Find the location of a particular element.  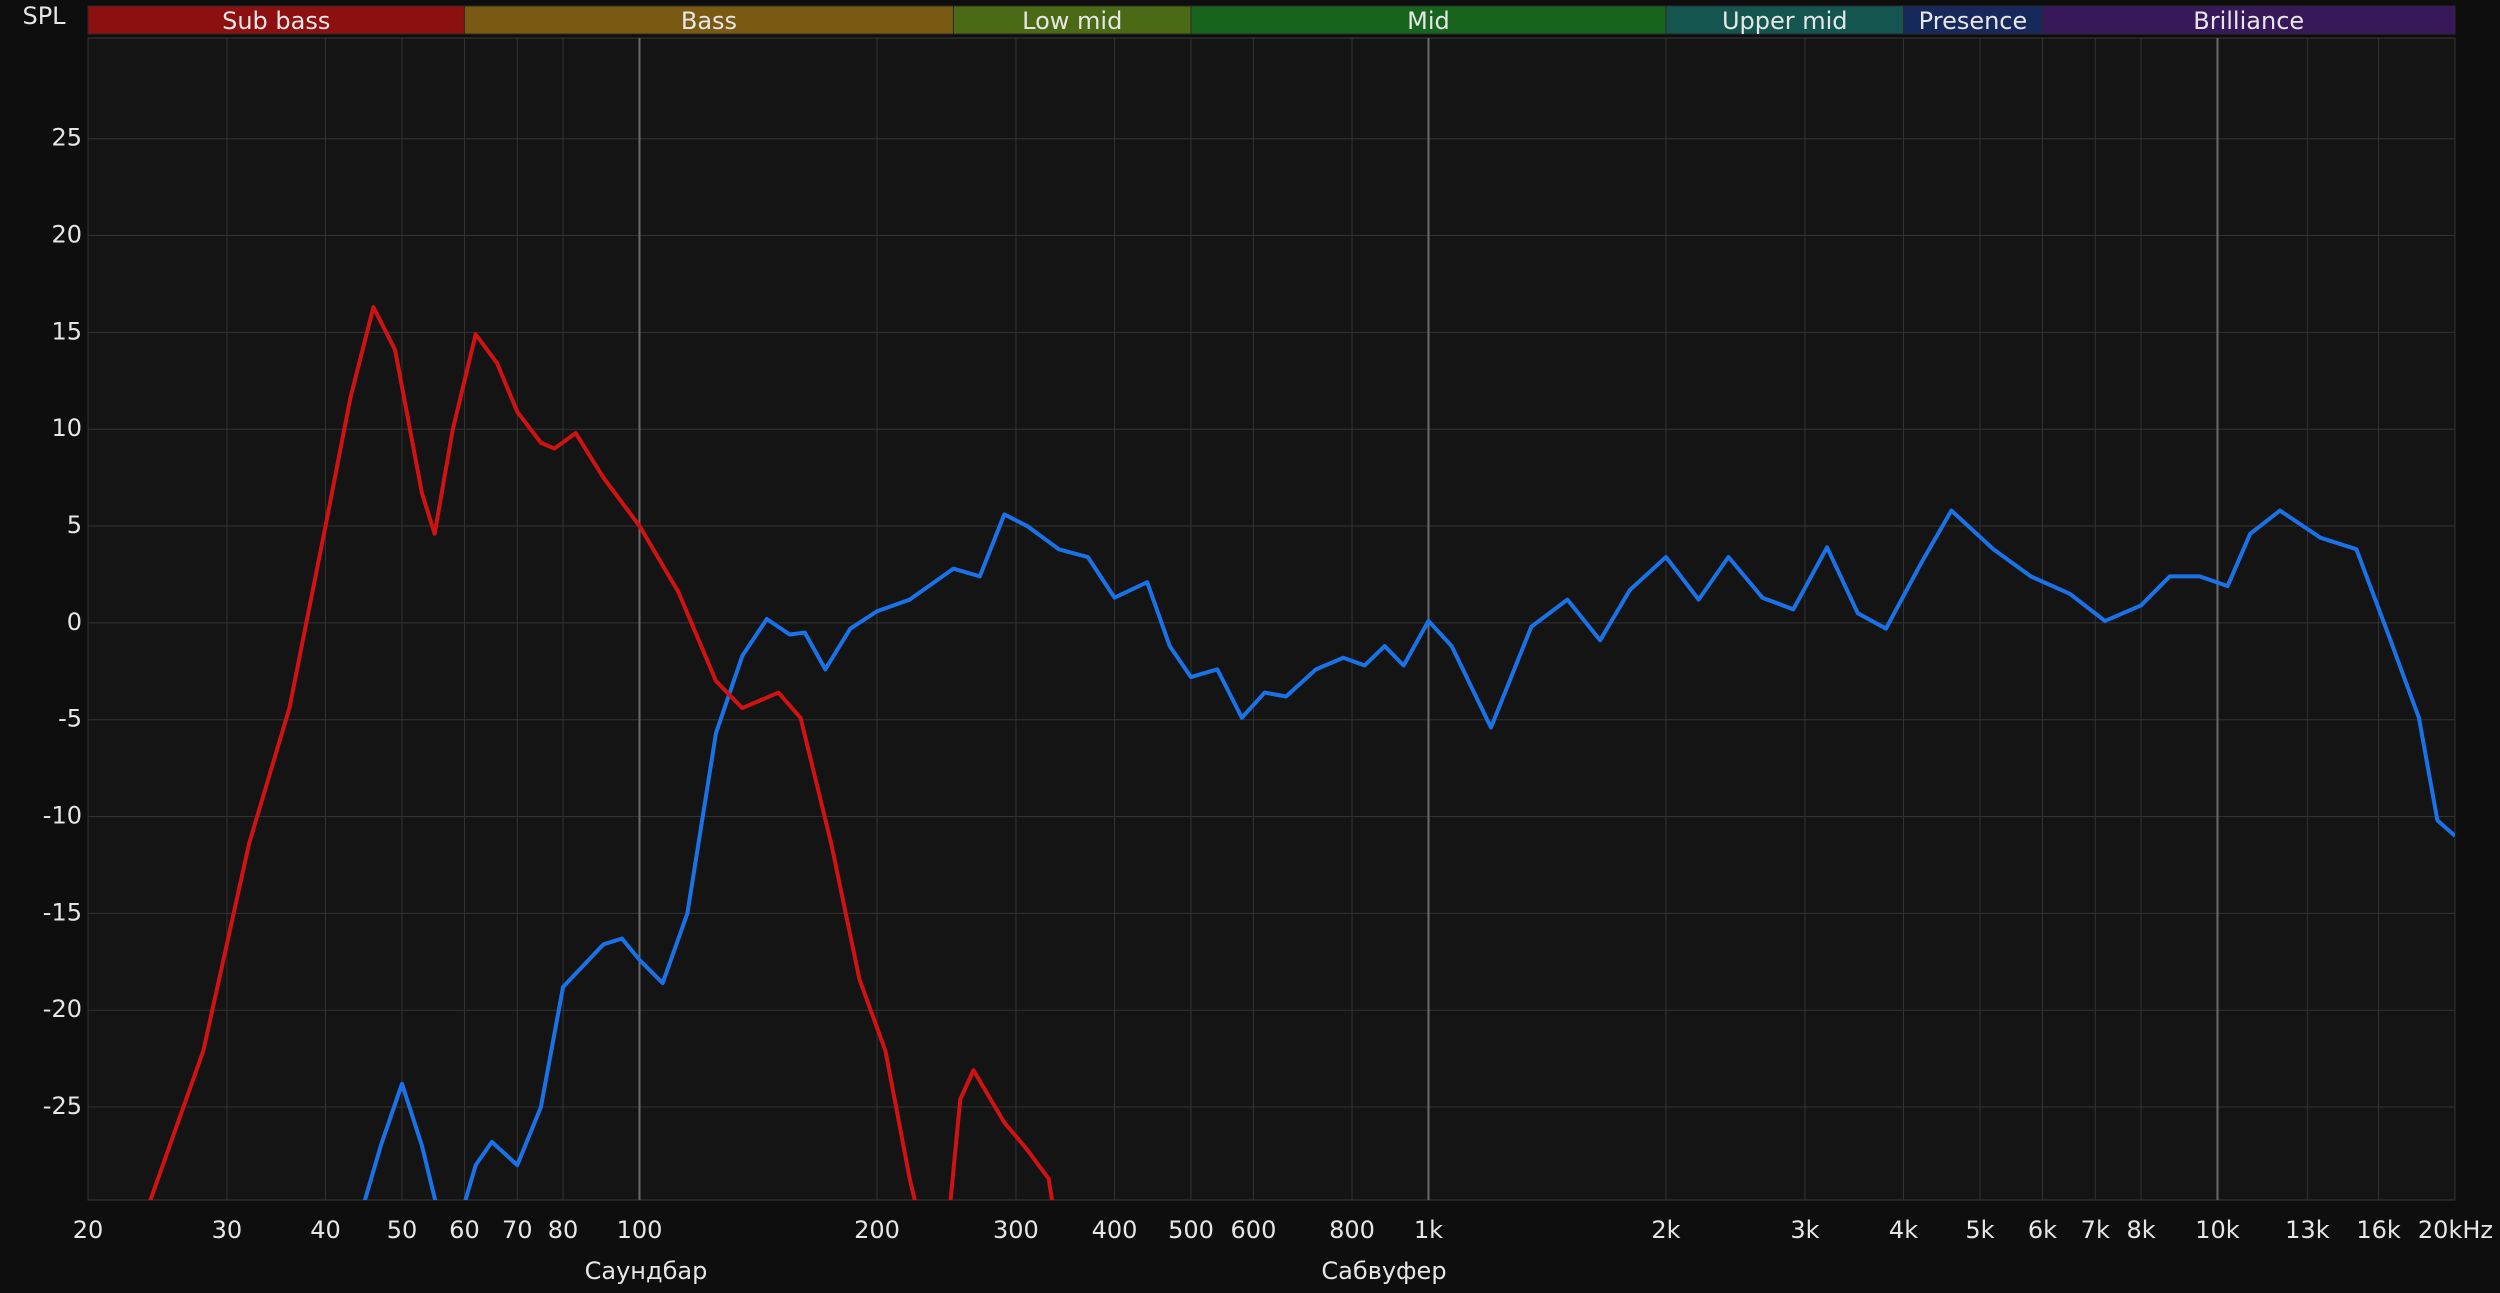

y-tick-label: -15 is located at coordinates (62, 912).